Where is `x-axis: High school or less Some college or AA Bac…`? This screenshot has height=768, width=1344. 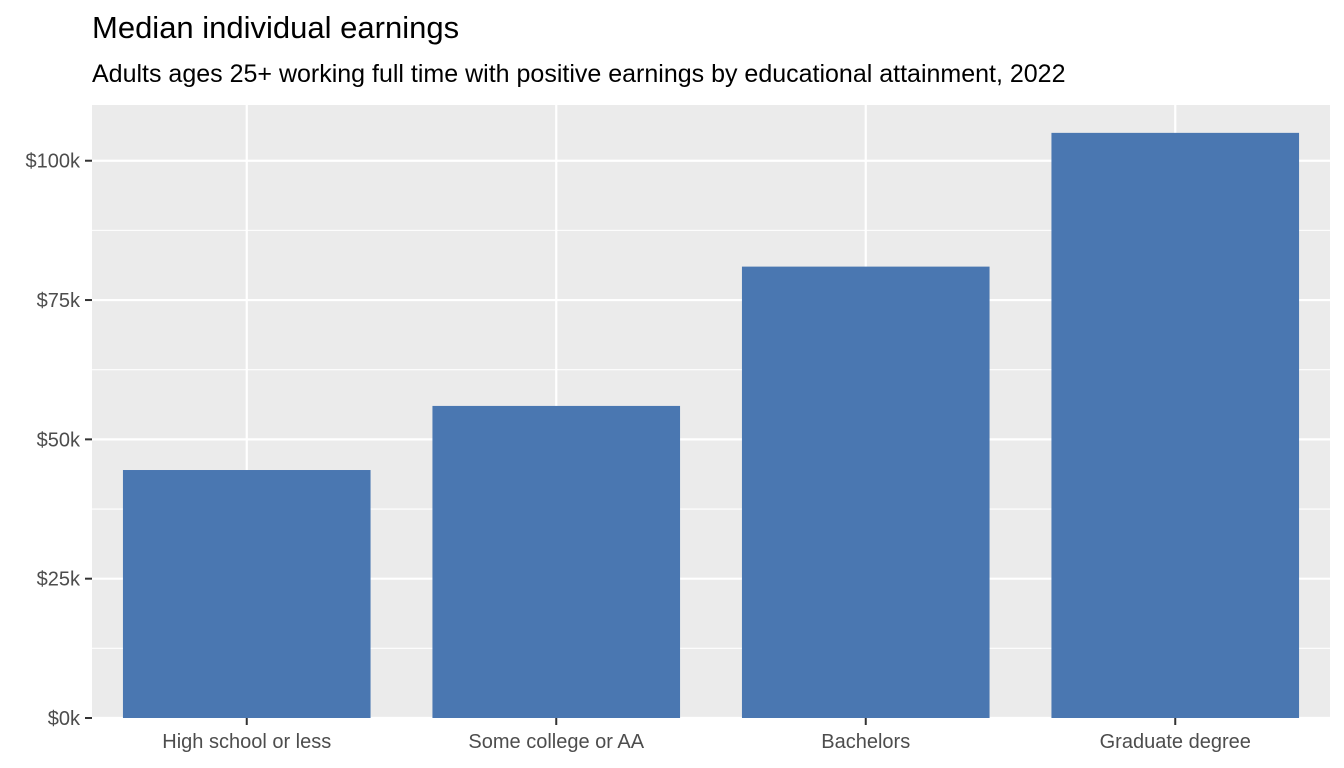
x-axis: High school or less Some college or AA Bac… is located at coordinates (706, 735).